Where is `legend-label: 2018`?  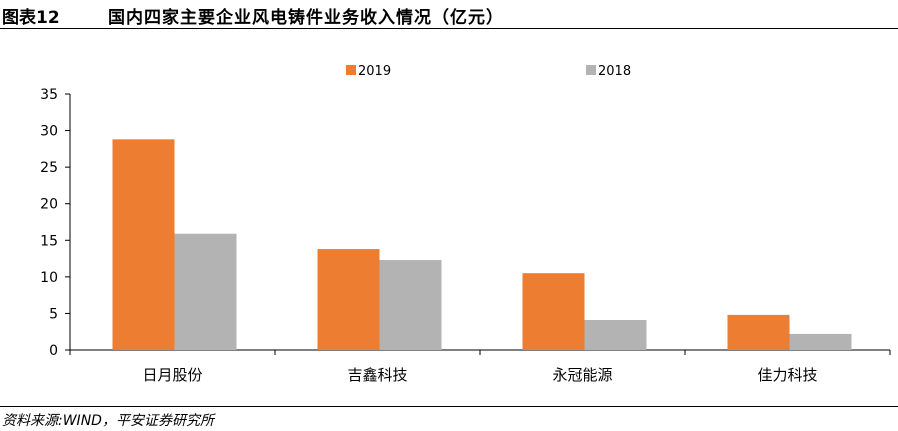
legend-label: 2018 is located at coordinates (614, 71).